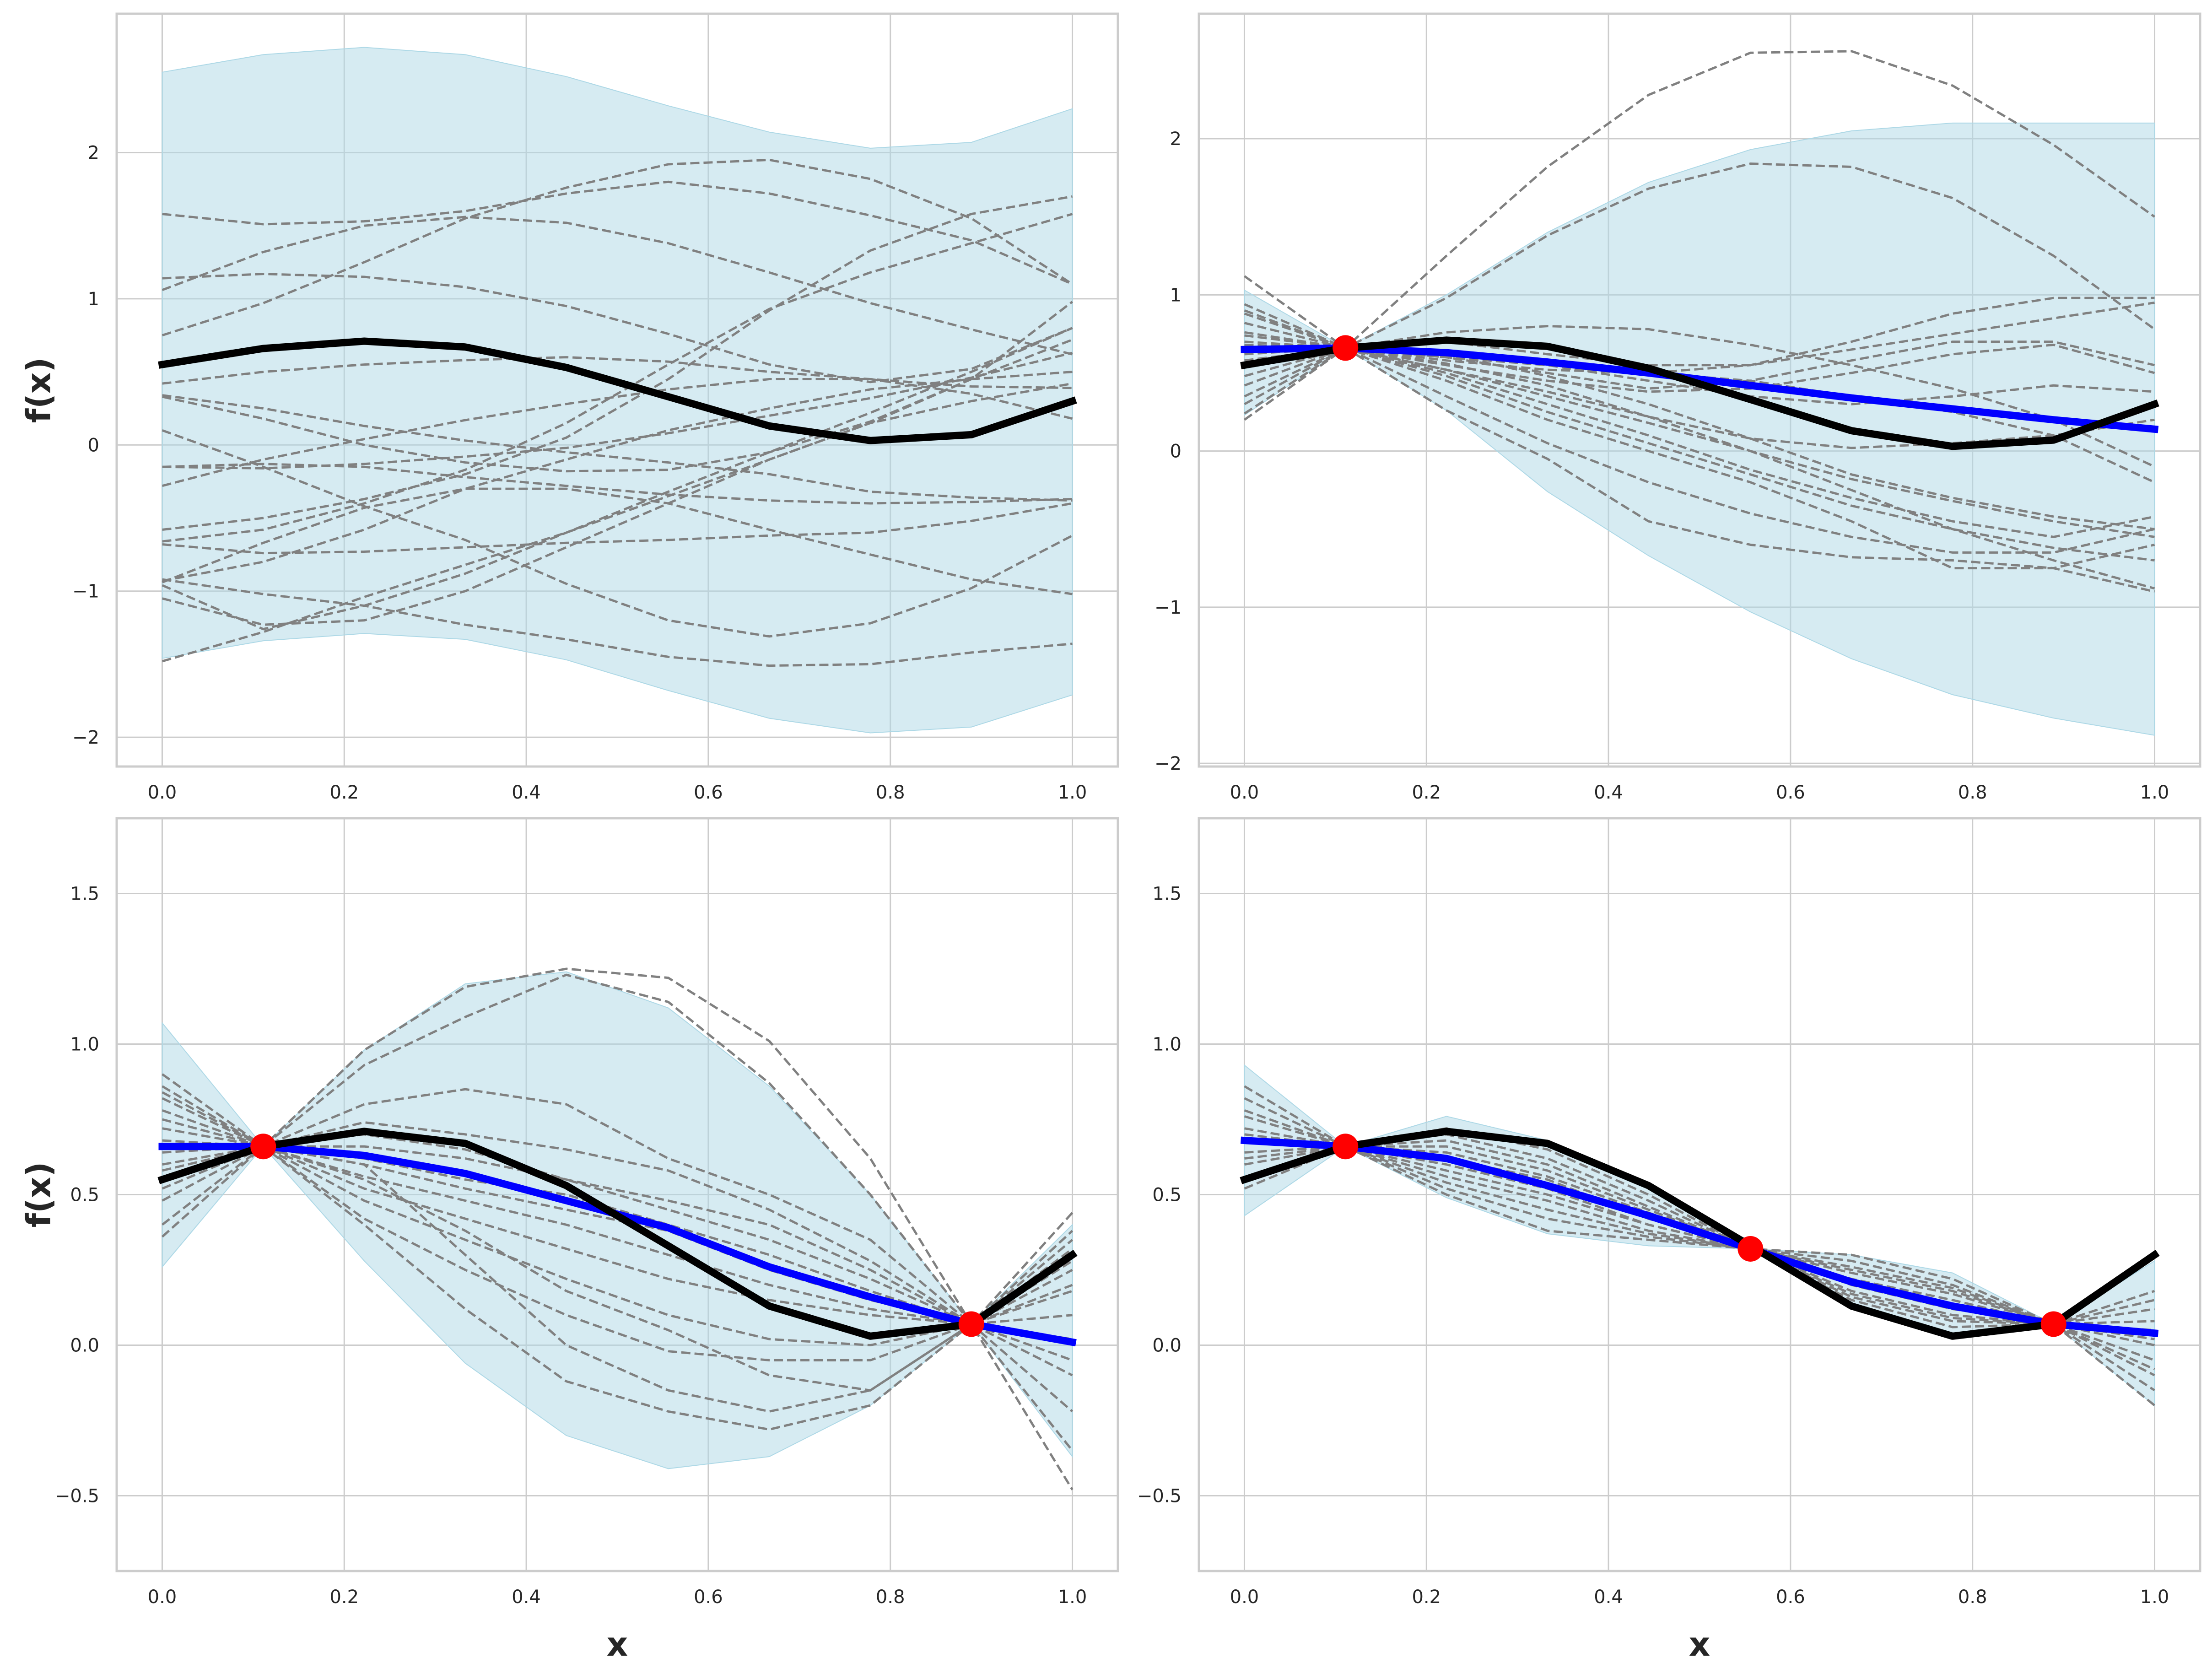 The image size is (2212, 1663). Describe the element at coordinates (1176, 451) in the screenshot. I see `y-tick-label: 0` at that location.